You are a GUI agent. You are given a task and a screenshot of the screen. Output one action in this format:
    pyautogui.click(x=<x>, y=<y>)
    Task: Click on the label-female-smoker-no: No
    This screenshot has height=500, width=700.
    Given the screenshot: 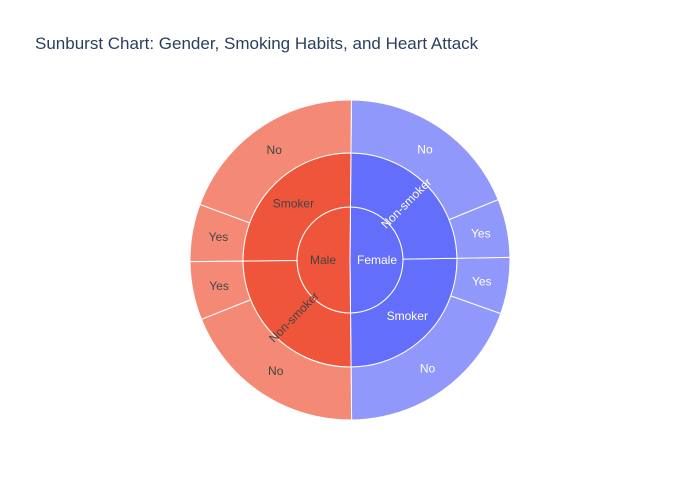 What is the action you would take?
    pyautogui.click(x=428, y=369)
    